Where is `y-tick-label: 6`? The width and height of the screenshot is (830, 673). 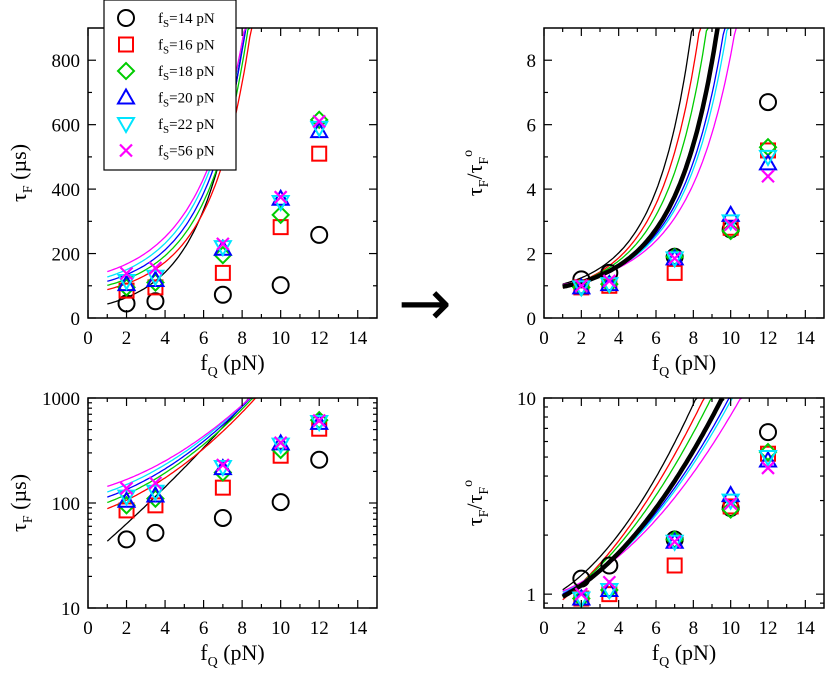 y-tick-label: 6 is located at coordinates (532, 126).